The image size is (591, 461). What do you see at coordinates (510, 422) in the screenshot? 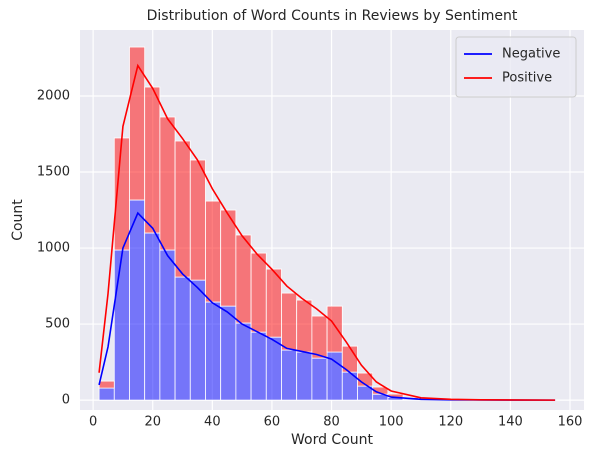
I see `x-tick-label: 140` at bounding box center [510, 422].